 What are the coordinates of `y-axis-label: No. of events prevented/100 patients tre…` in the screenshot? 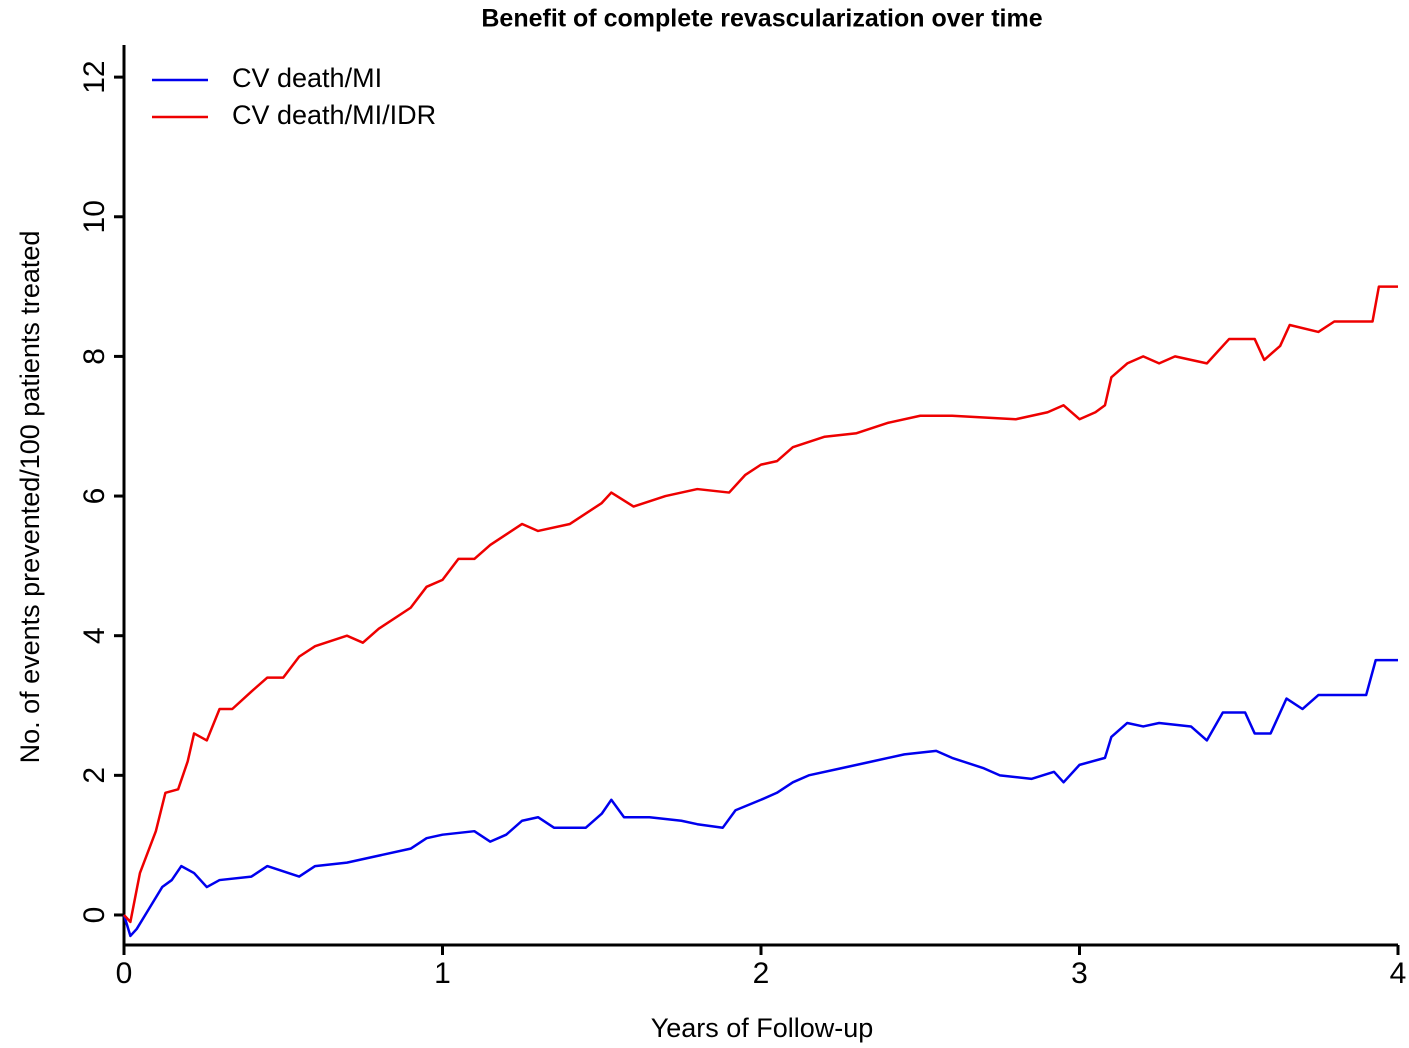 It's located at (30, 497).